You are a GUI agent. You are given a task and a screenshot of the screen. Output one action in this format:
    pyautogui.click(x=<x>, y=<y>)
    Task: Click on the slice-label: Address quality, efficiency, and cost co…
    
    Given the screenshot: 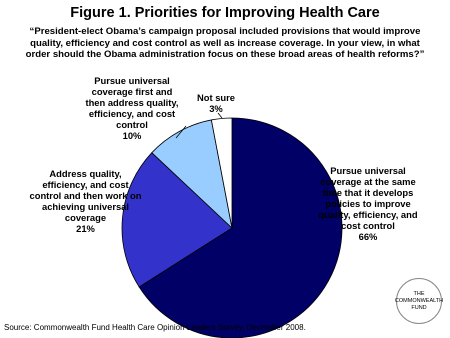 What is the action you would take?
    pyautogui.click(x=85, y=201)
    